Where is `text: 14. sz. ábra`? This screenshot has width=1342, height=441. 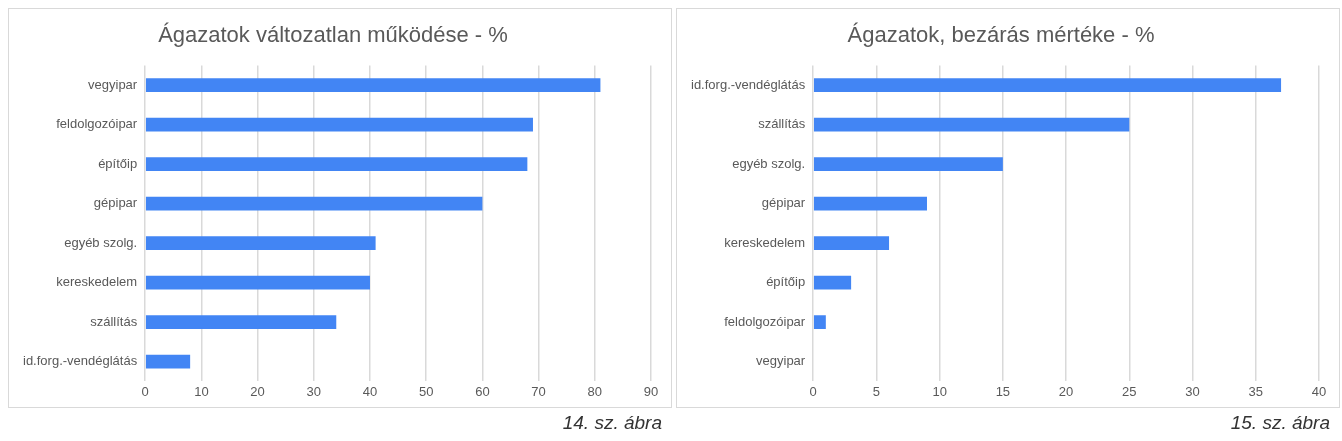 text: 14. sz. ábra is located at coordinates (612, 423).